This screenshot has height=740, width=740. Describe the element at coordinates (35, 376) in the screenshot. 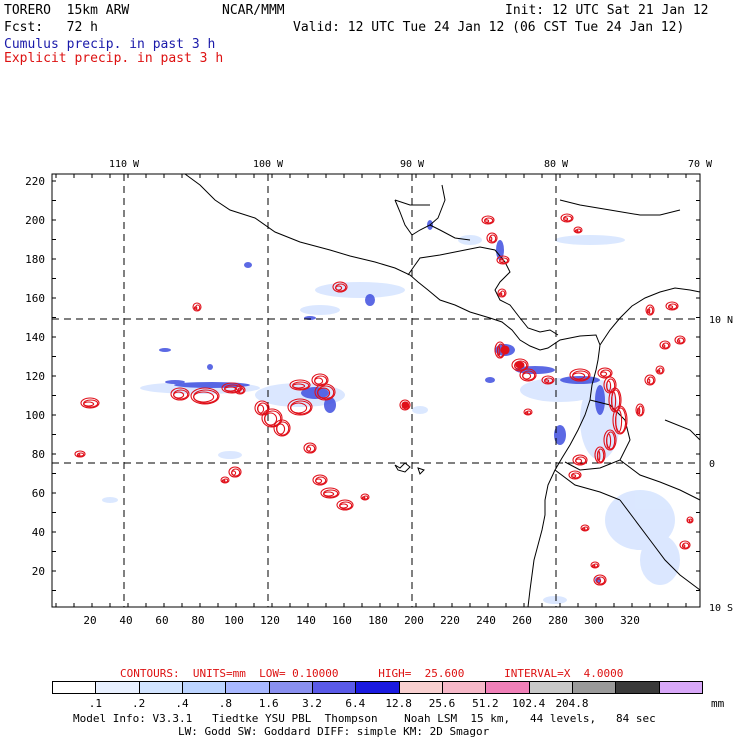

I see `y-tick-labels: 220 200 180 160 140 120 100 80 60 40 20` at that location.